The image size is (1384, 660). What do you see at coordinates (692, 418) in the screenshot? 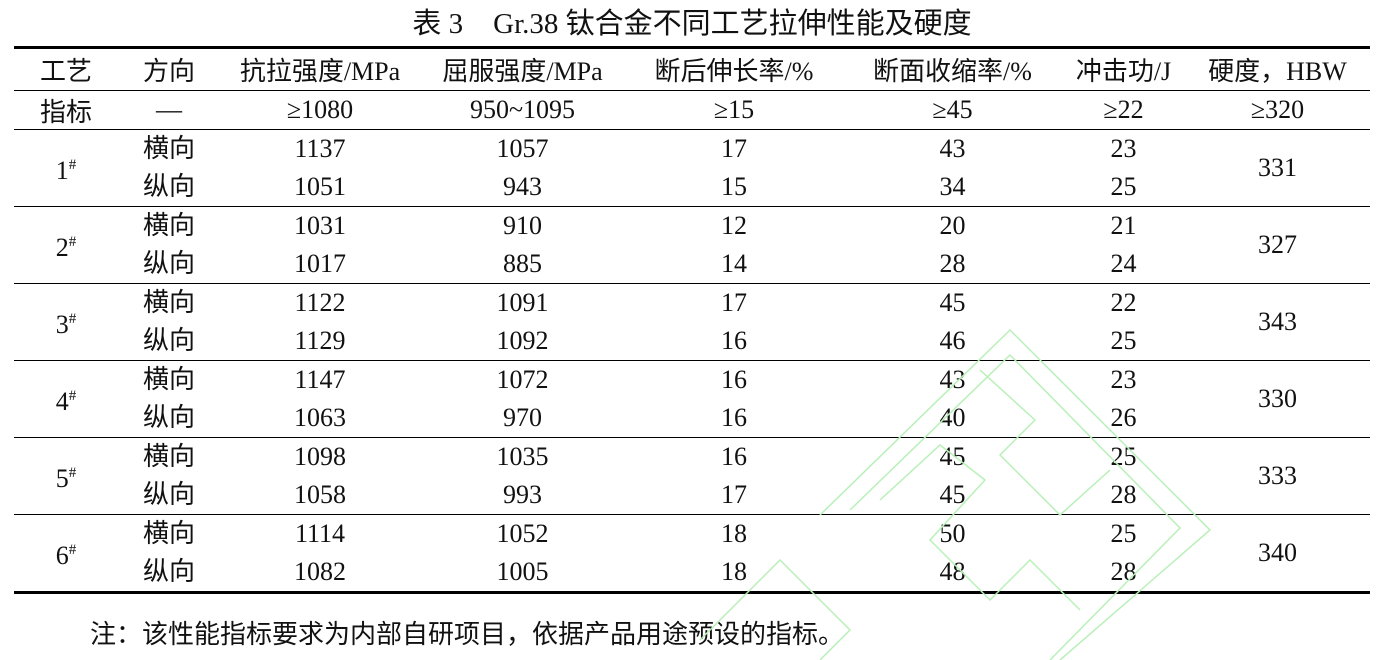
I see `table-row: 纵向 1063 970 16 40 26` at bounding box center [692, 418].